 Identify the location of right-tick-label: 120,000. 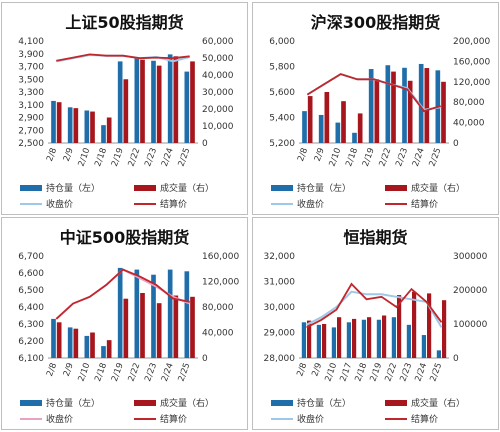
(471, 83).